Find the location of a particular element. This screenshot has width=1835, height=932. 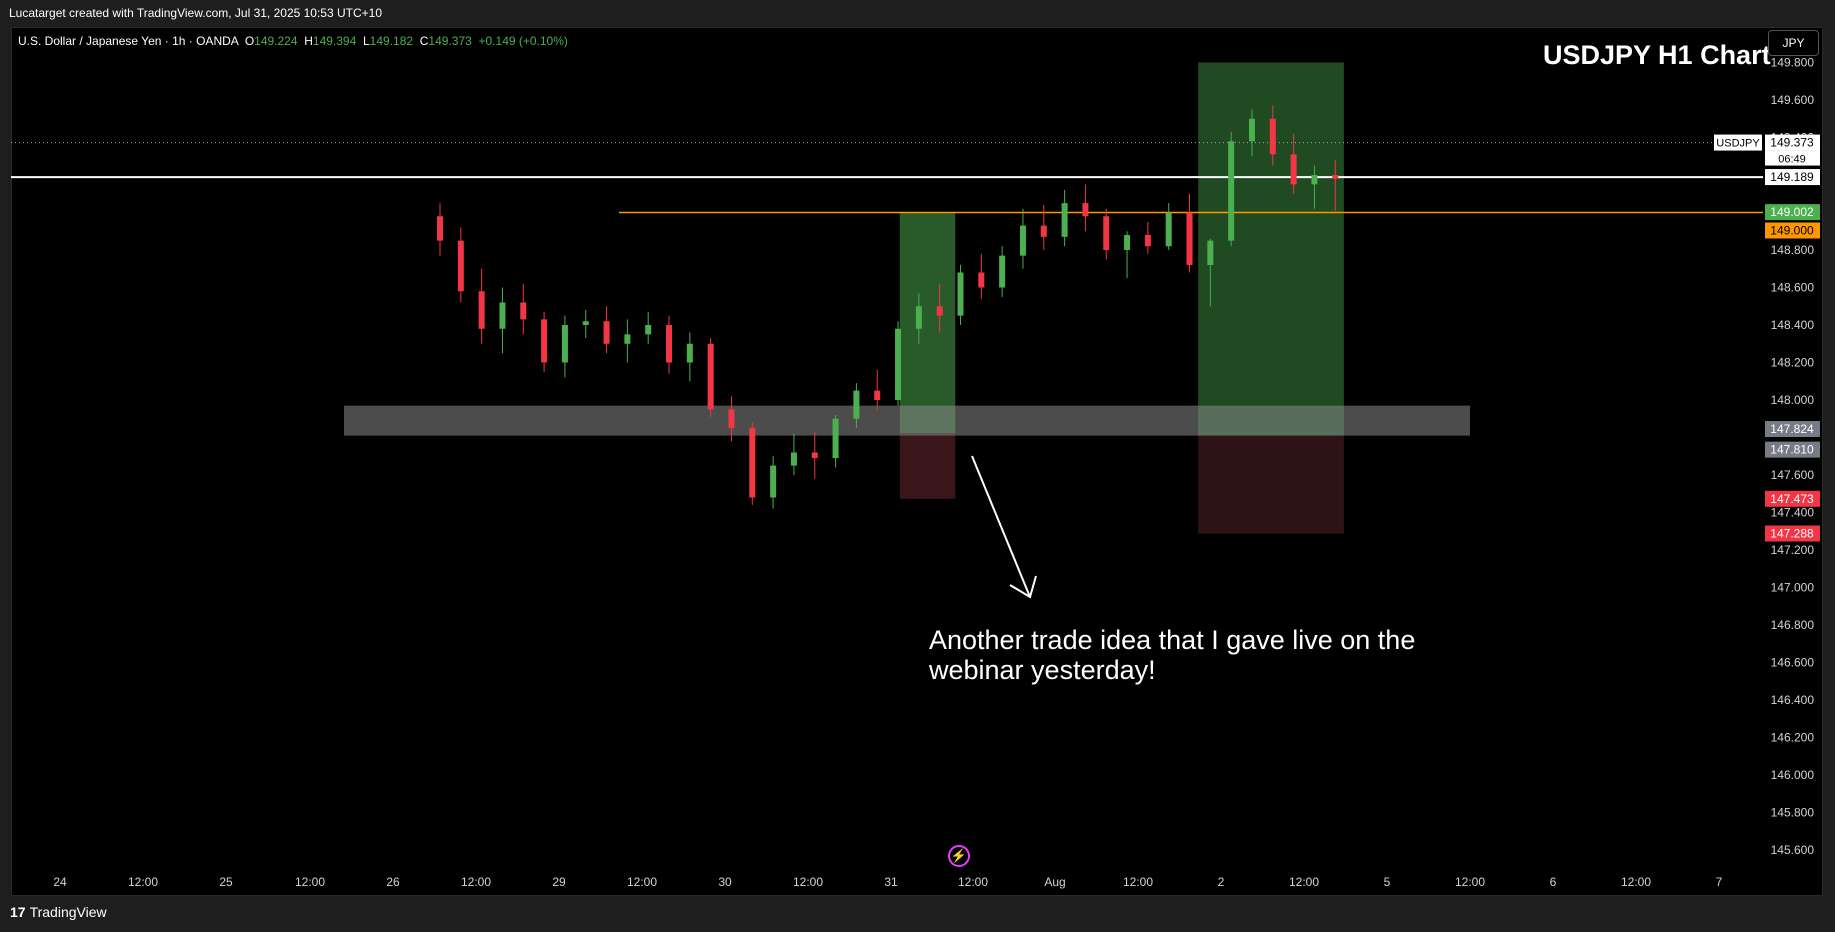

y-axis-tick-label: 148.800 is located at coordinates (1793, 250).